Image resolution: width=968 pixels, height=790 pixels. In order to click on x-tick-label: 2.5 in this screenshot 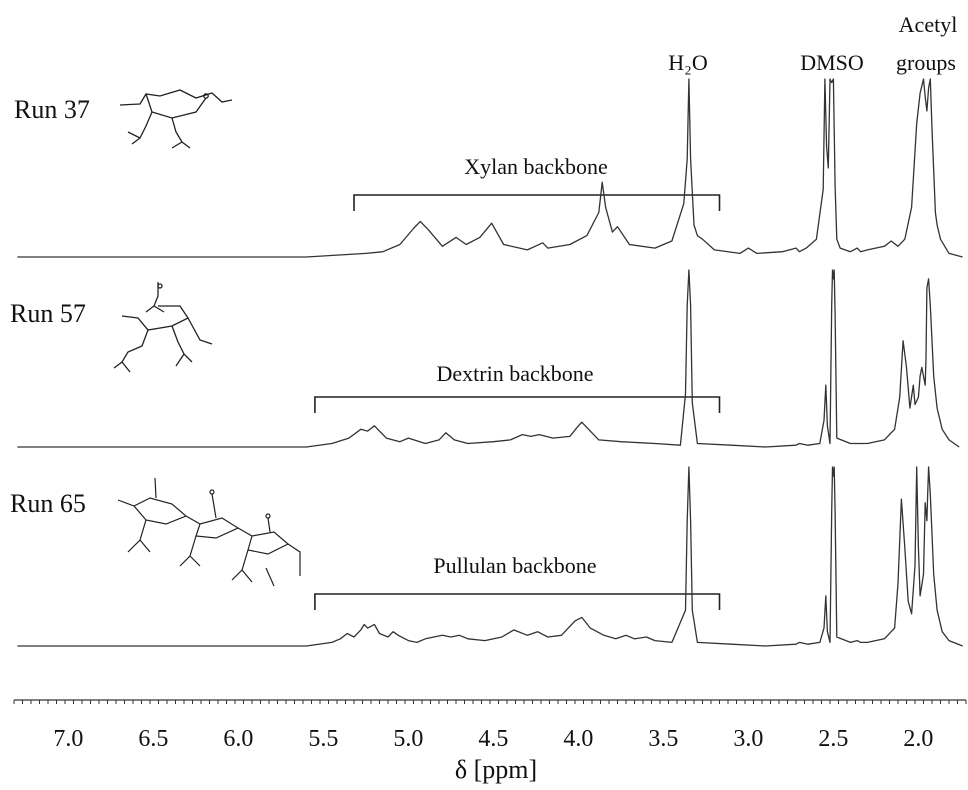, I will do `click(833, 739)`.